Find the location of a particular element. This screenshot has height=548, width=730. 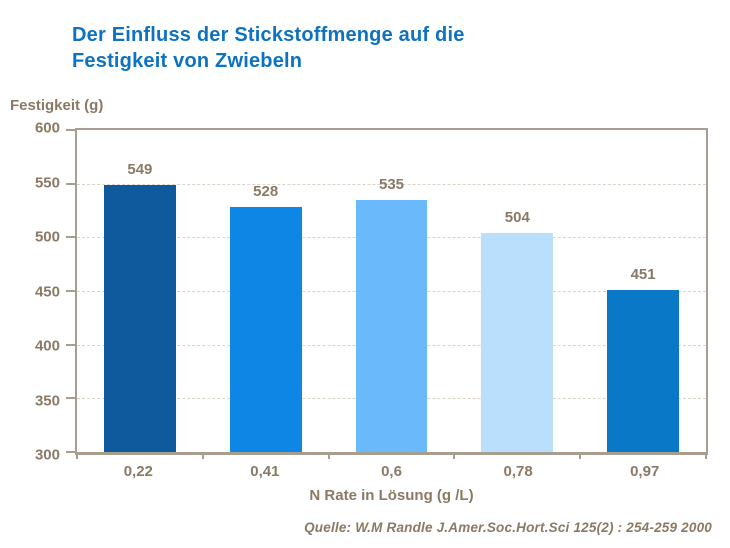

gridline is located at coordinates (391, 184).